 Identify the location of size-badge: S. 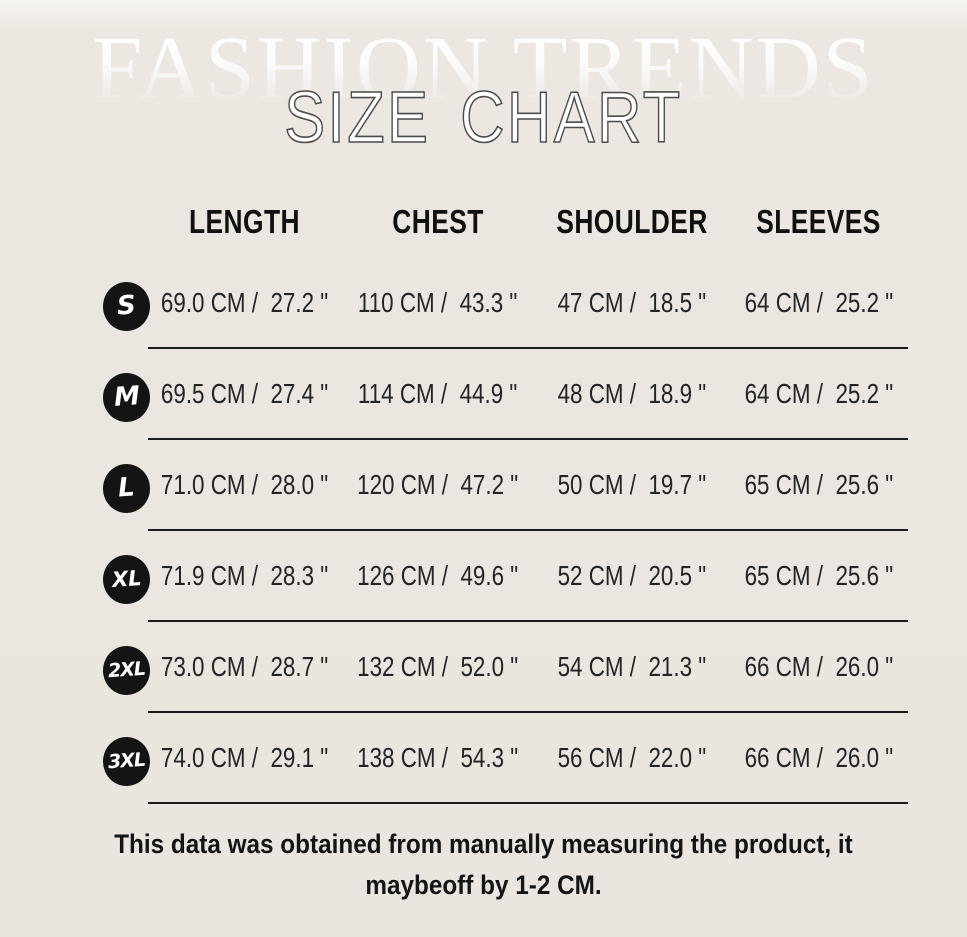
(126, 306).